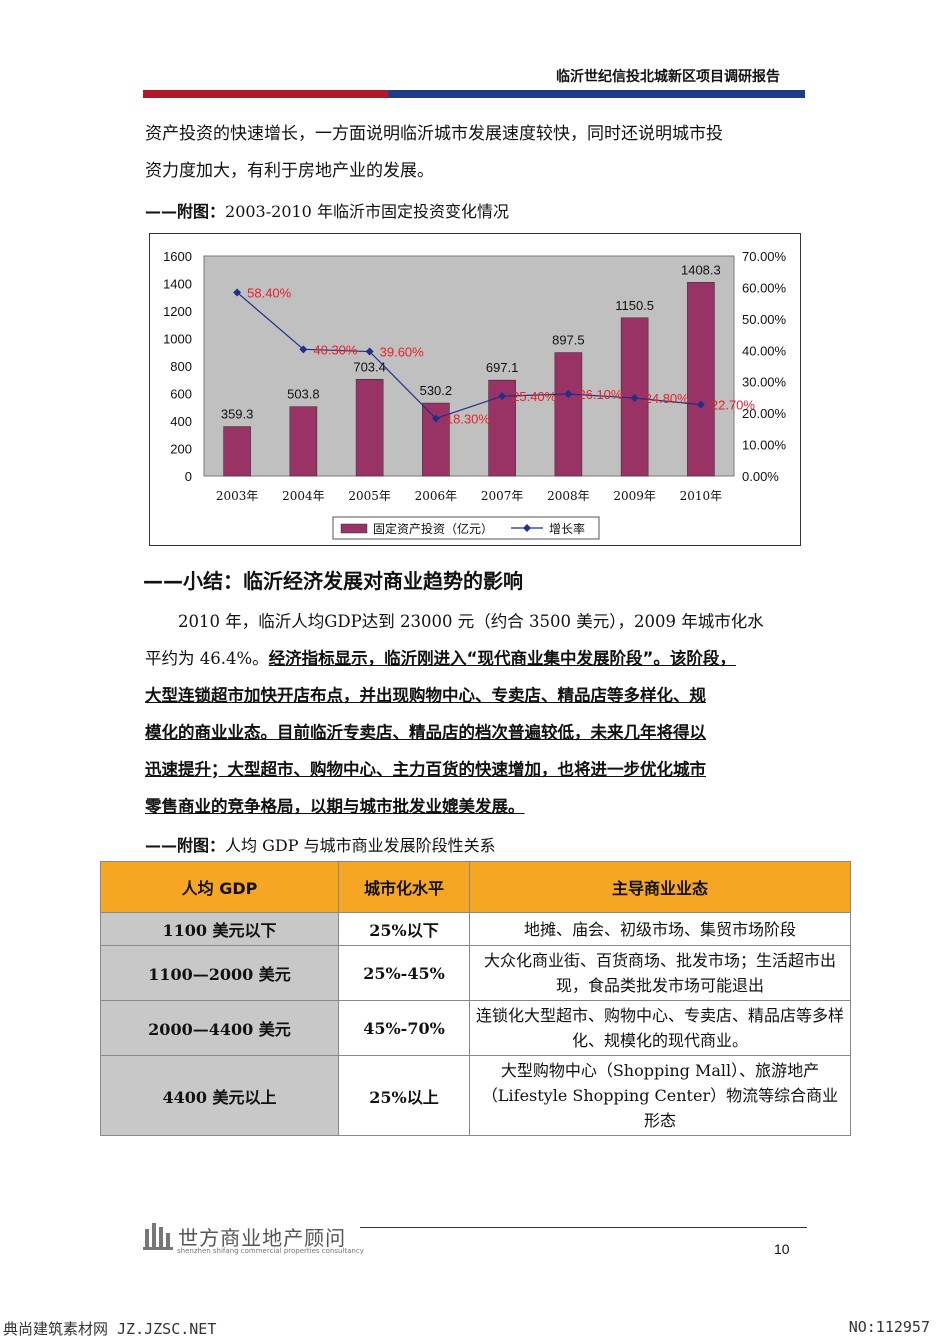 This screenshot has height=1343, width=950. What do you see at coordinates (660, 929) in the screenshot?
I see `format-cell: 地摊、庙会、初级市场、集贸市场阶段` at bounding box center [660, 929].